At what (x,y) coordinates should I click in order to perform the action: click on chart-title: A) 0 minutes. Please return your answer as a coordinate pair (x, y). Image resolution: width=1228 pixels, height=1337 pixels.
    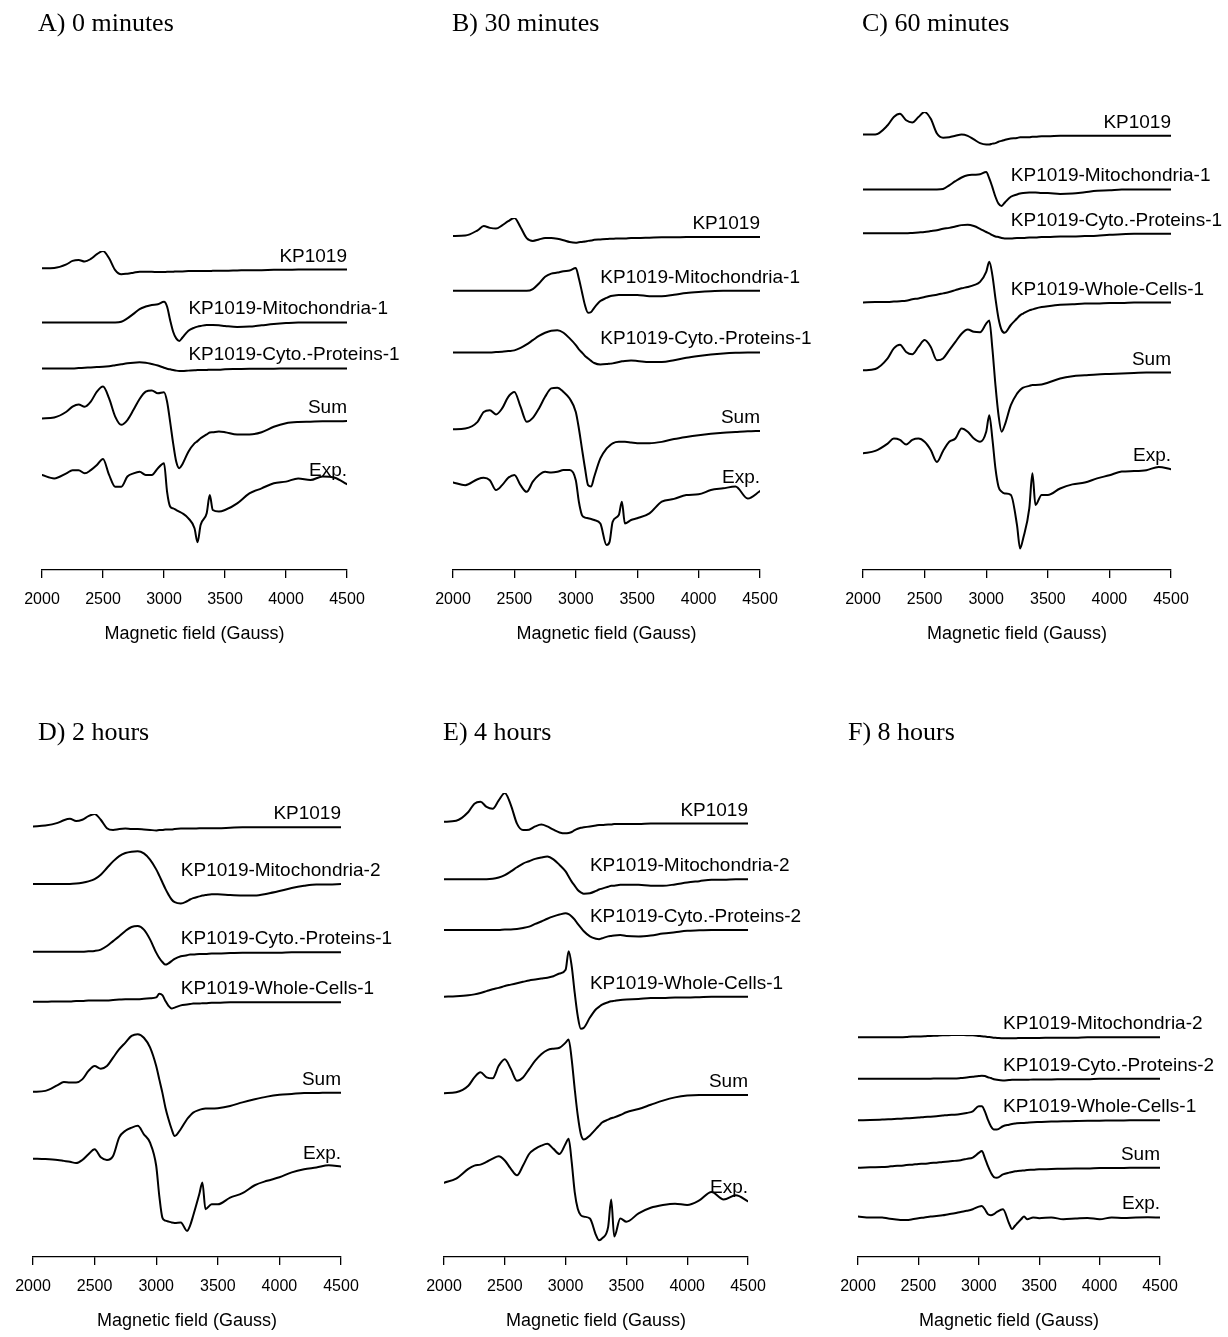
    Looking at the image, I should click on (106, 23).